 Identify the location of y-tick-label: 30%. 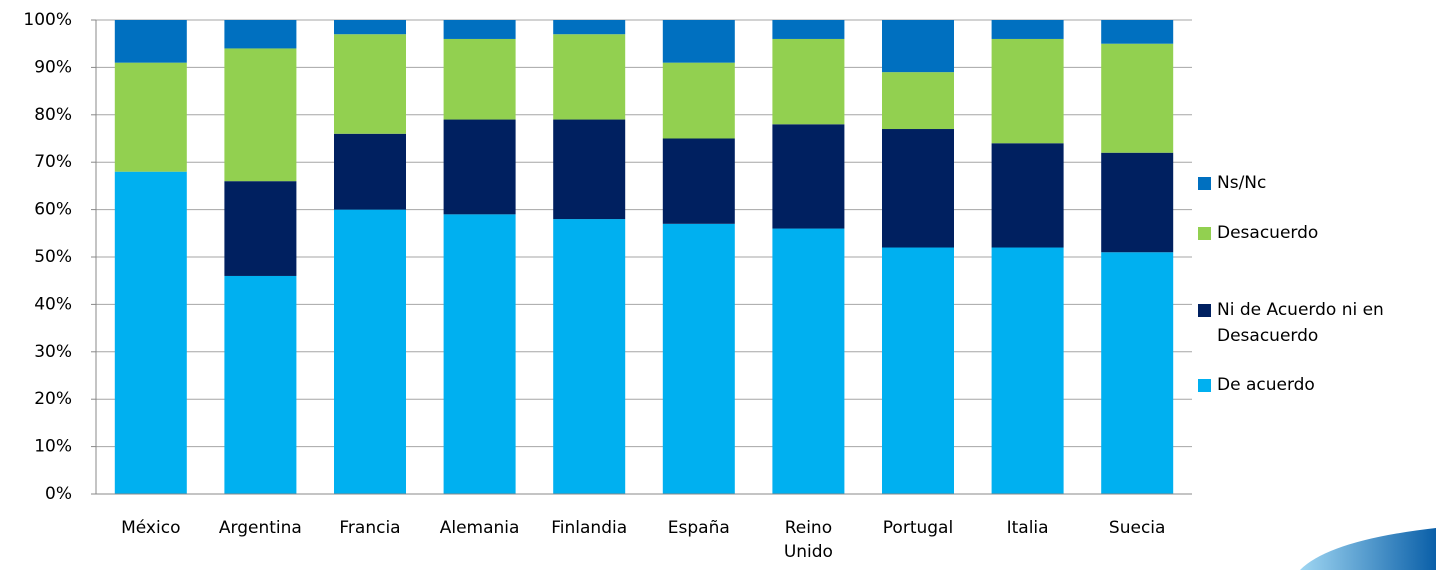
(53, 352).